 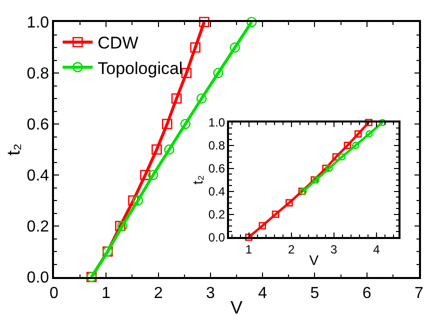 What do you see at coordinates (140, 68) in the screenshot?
I see `legend-label: Topological` at bounding box center [140, 68].